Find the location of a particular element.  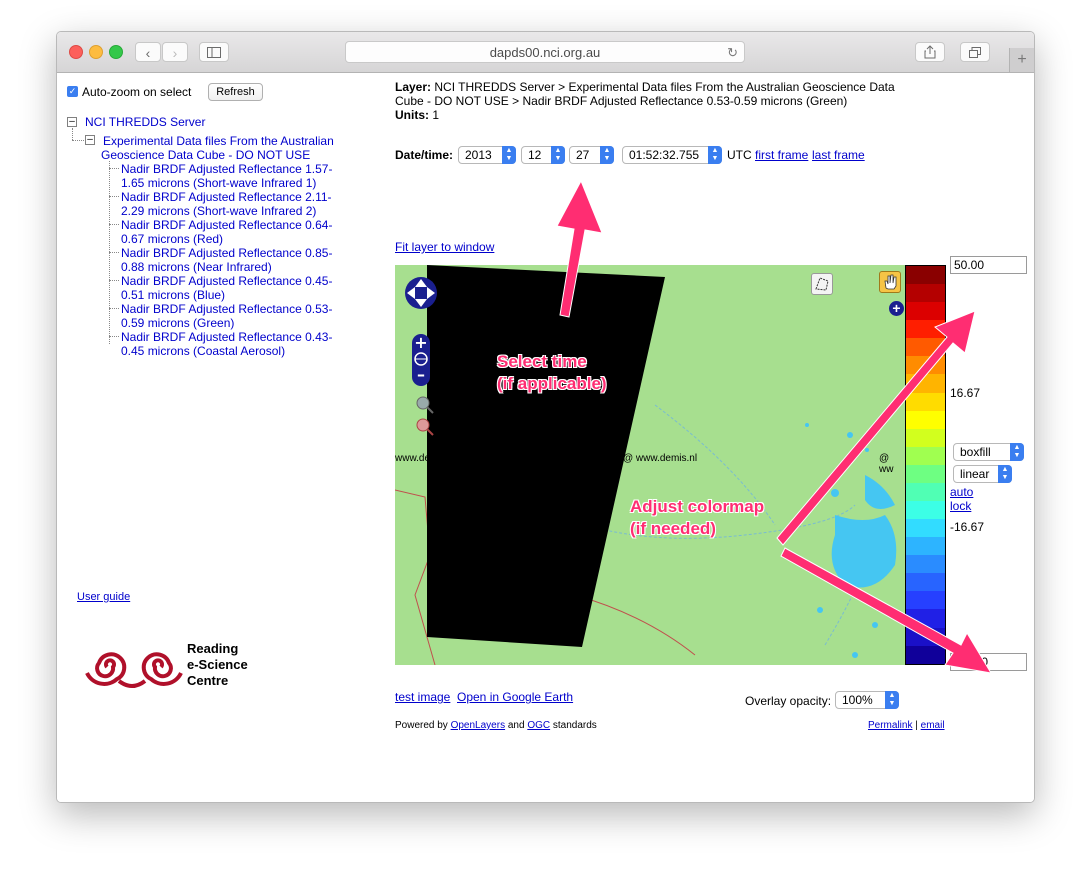

year-select: 2013 ▲ ▼ is located at coordinates (487, 155).